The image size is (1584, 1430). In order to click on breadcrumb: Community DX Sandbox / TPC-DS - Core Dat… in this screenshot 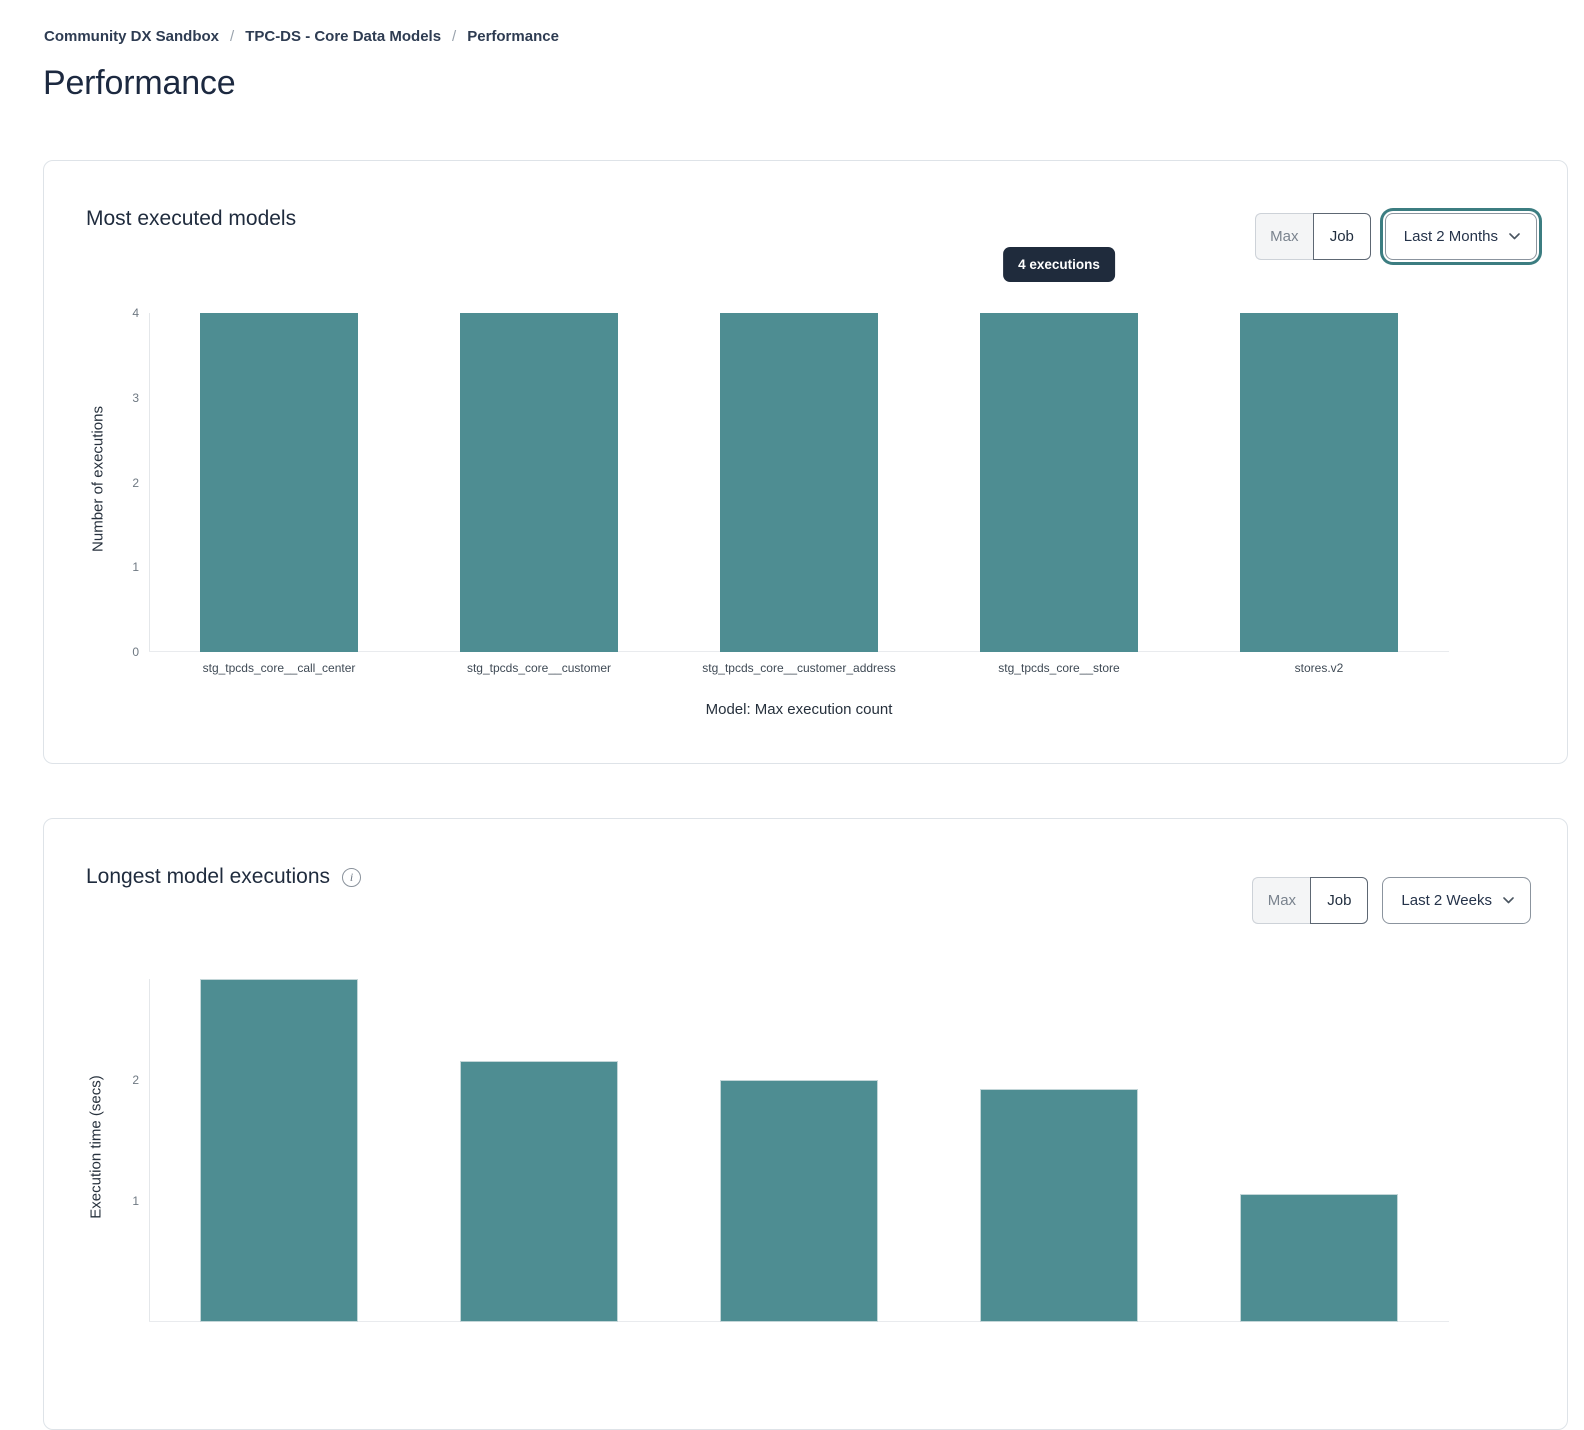, I will do `click(301, 36)`.